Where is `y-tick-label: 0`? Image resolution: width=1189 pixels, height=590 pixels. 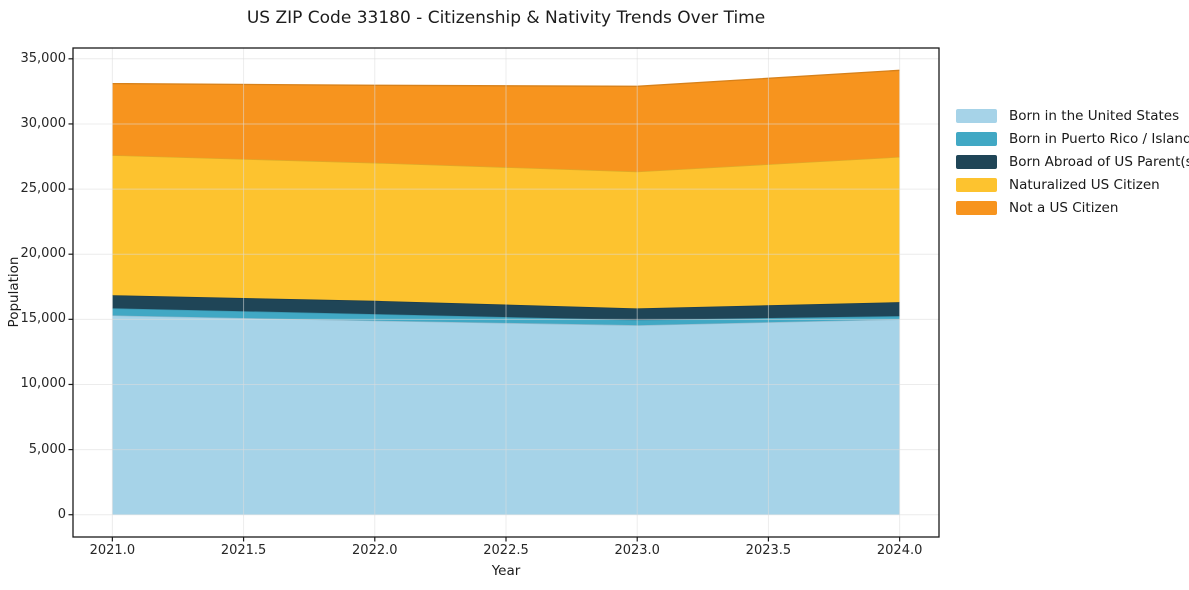 y-tick-label: 0 is located at coordinates (61, 514).